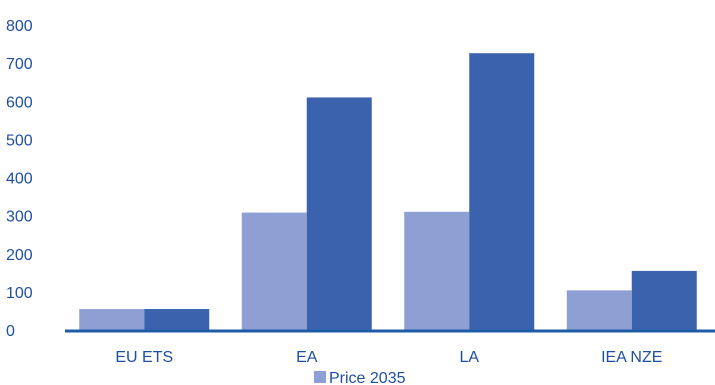 This screenshot has width=715, height=385. Describe the element at coordinates (10, 331) in the screenshot. I see `y-tick-label: 0` at that location.